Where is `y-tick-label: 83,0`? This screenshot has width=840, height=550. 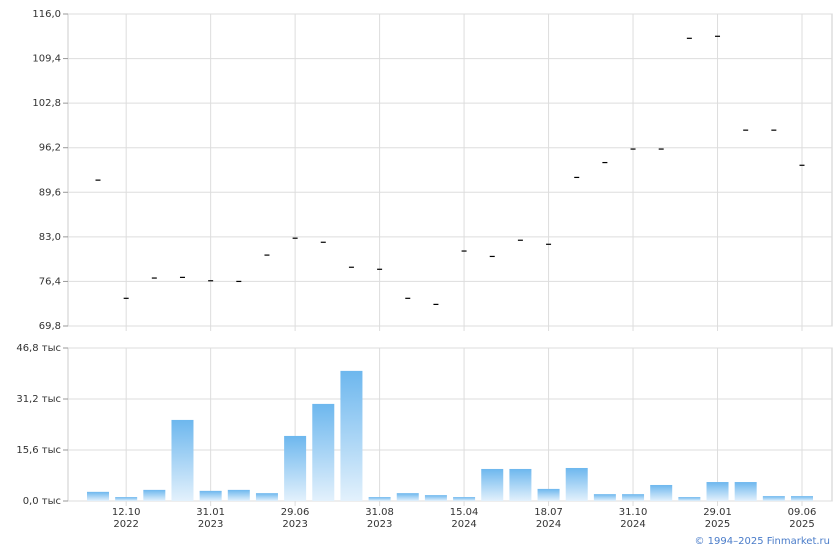
y-tick-label: 83,0 is located at coordinates (50, 237).